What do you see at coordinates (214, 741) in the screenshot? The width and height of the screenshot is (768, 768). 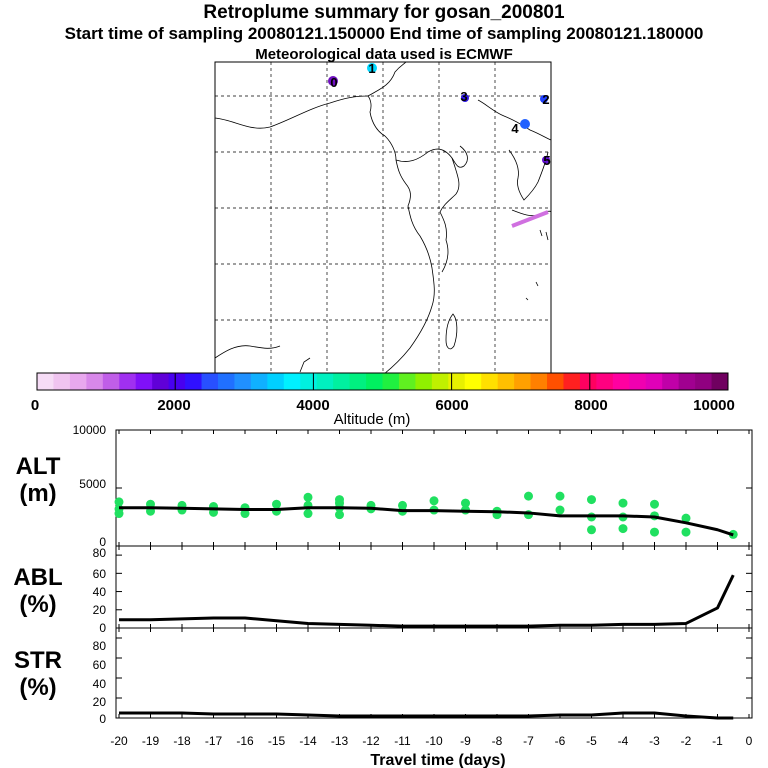 I see `x-tick-label: -17` at bounding box center [214, 741].